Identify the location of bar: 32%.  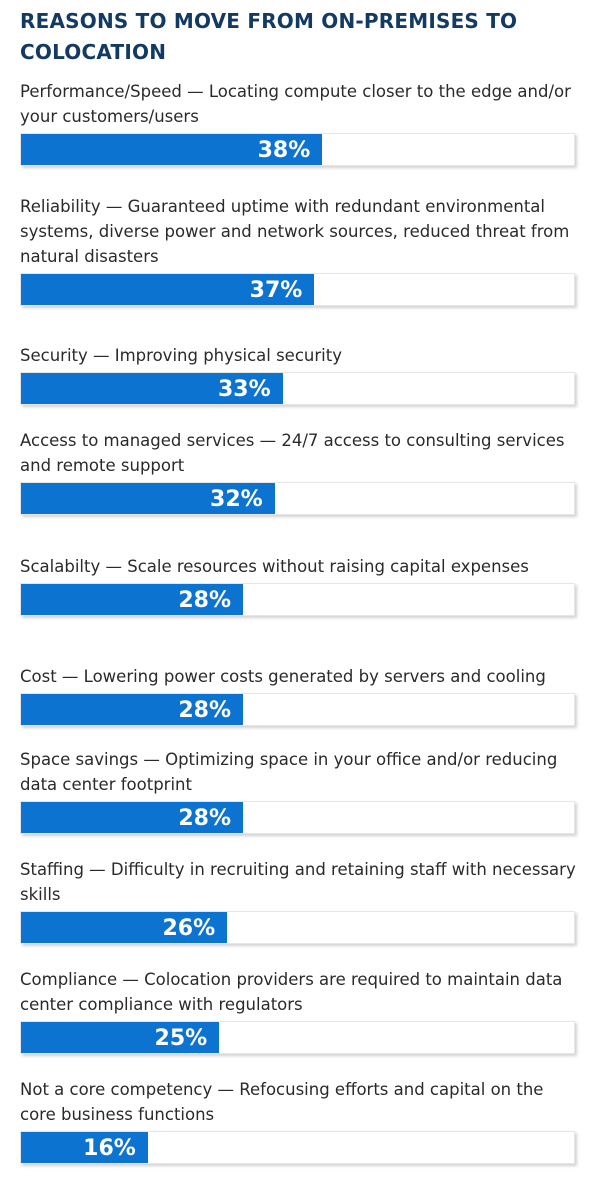
(148, 498).